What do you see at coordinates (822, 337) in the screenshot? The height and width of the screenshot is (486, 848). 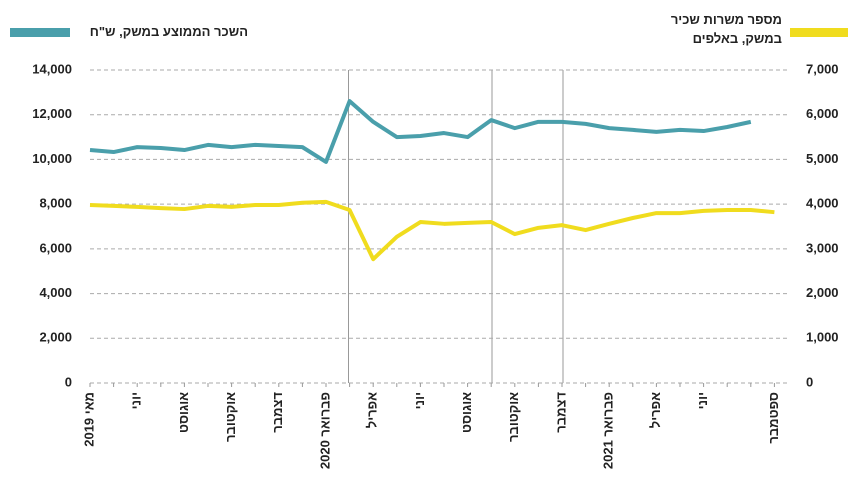 I see `y-tick-label: 1,000` at bounding box center [822, 337].